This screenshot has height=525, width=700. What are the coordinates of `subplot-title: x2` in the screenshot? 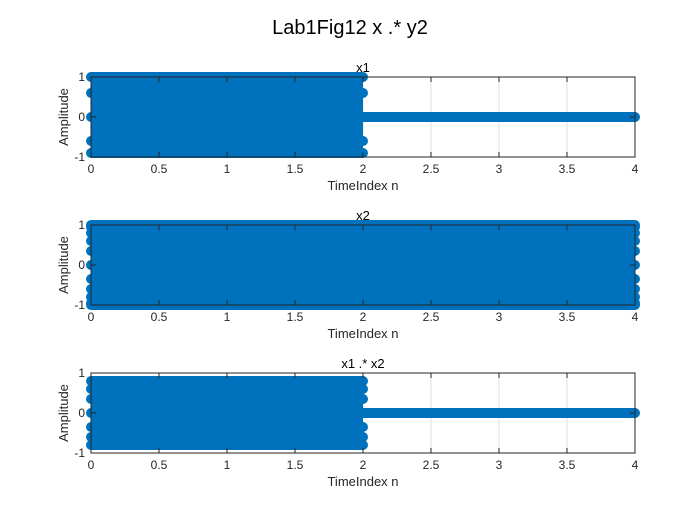 It's located at (363, 215).